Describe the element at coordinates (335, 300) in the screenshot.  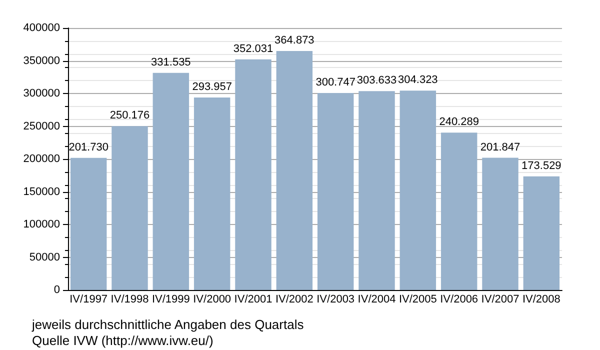
I see `x-tick-label: IV/2003` at that location.